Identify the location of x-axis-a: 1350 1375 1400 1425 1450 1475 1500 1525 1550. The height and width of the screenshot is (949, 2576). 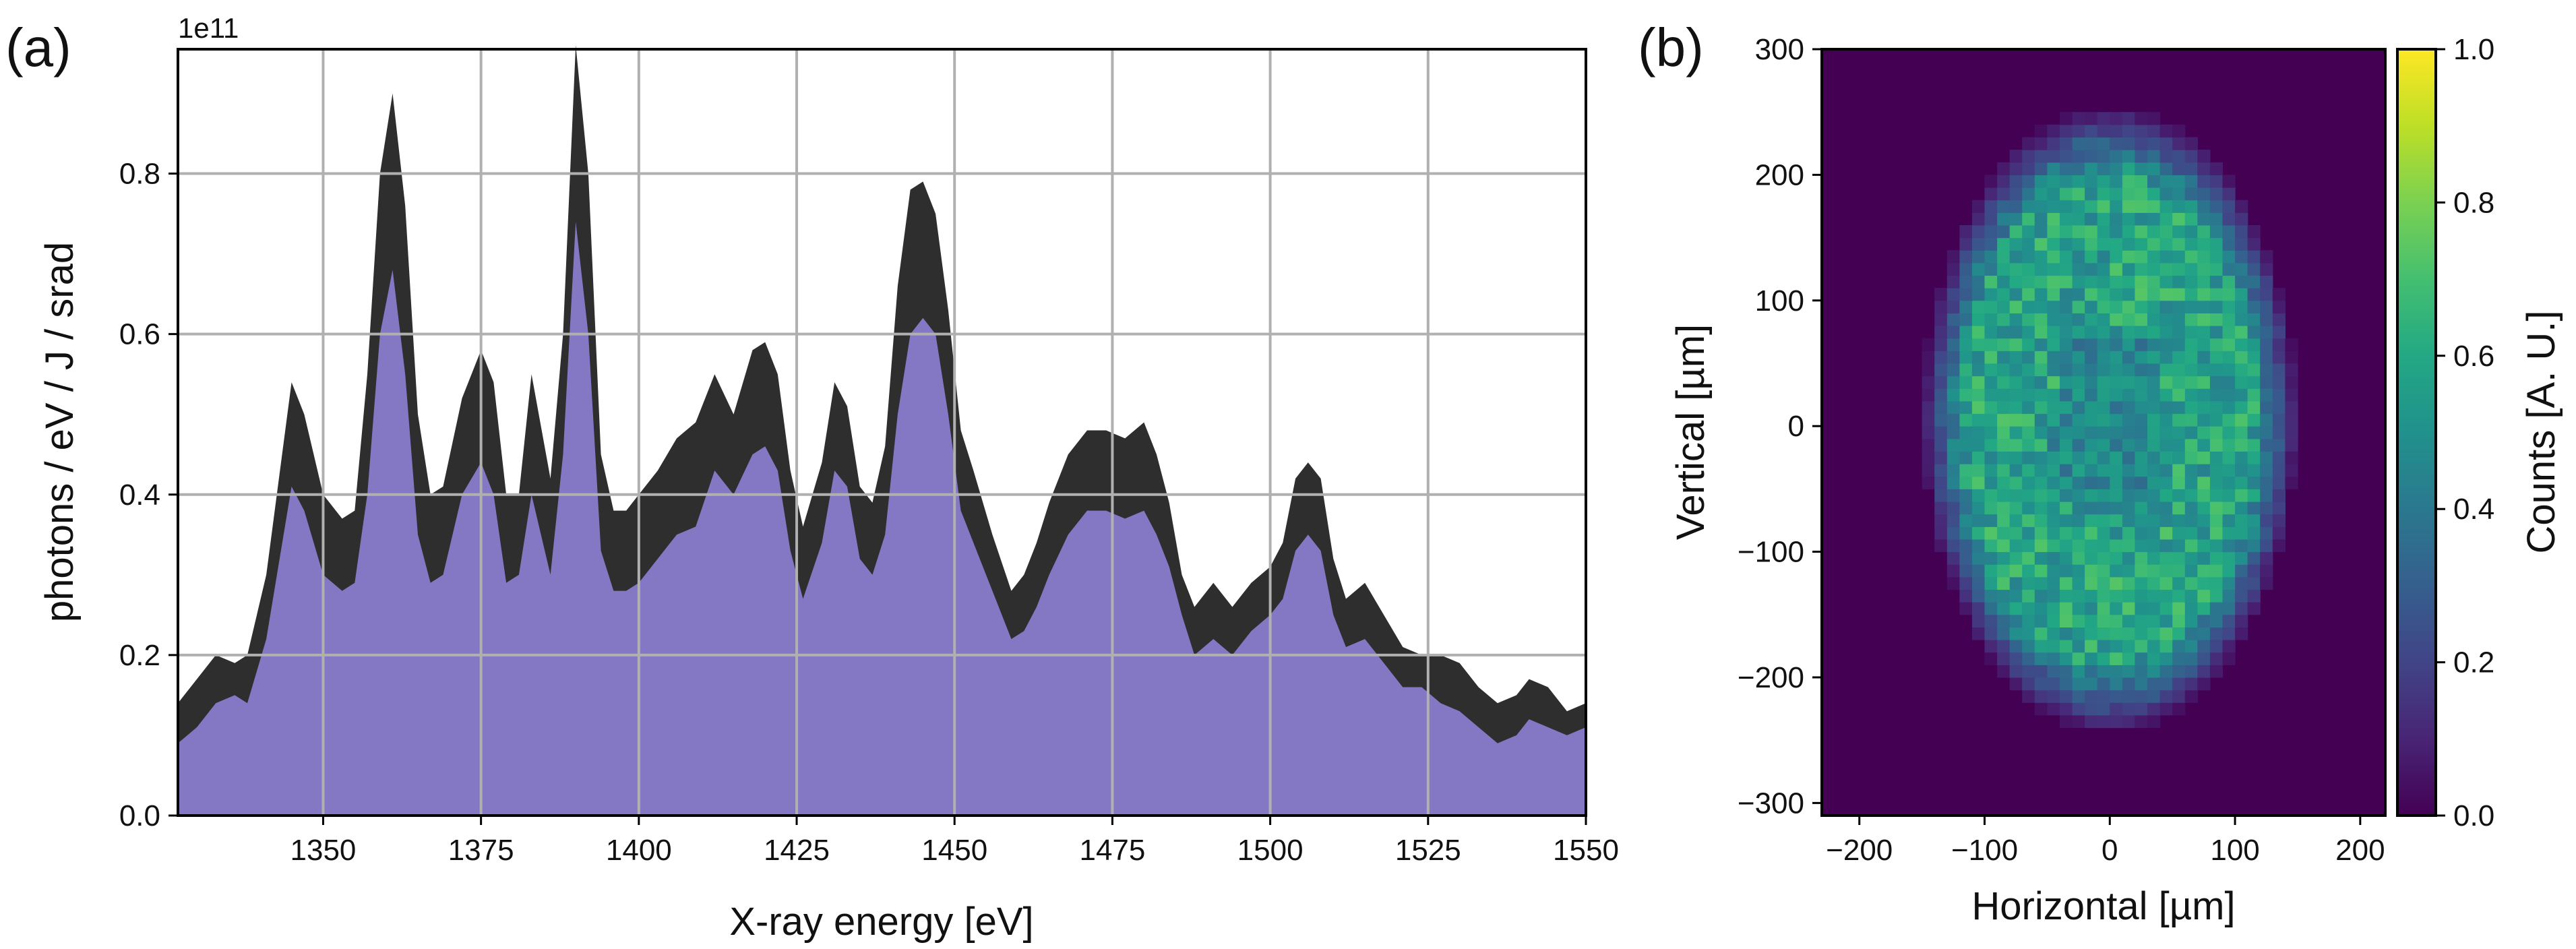
(955, 841).